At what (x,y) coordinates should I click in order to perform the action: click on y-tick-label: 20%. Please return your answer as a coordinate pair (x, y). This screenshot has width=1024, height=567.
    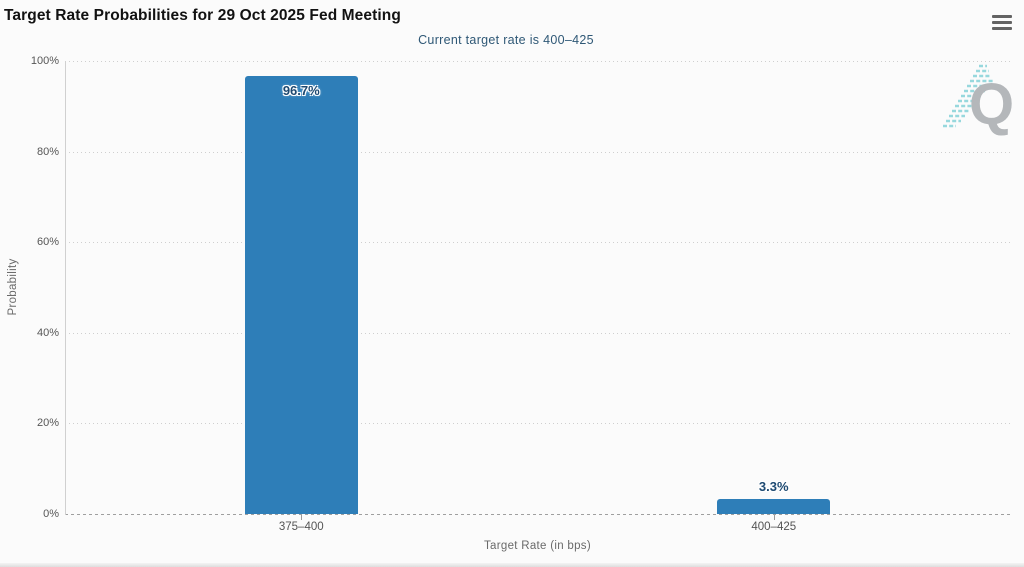
    Looking at the image, I should click on (47, 423).